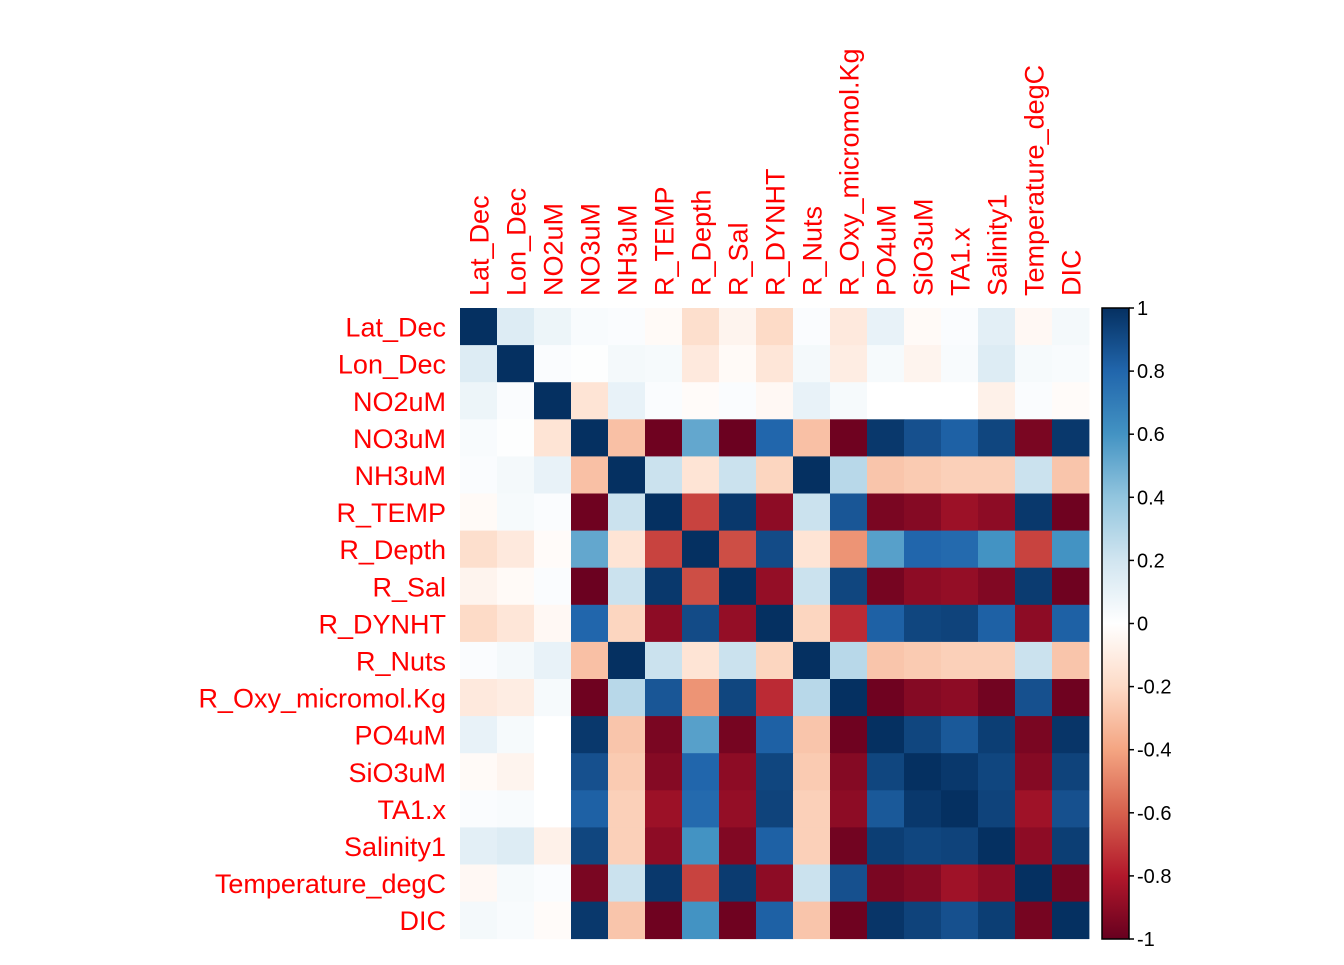  Describe the element at coordinates (382, 624) in the screenshot. I see `row-label: R_DYNHT` at that location.